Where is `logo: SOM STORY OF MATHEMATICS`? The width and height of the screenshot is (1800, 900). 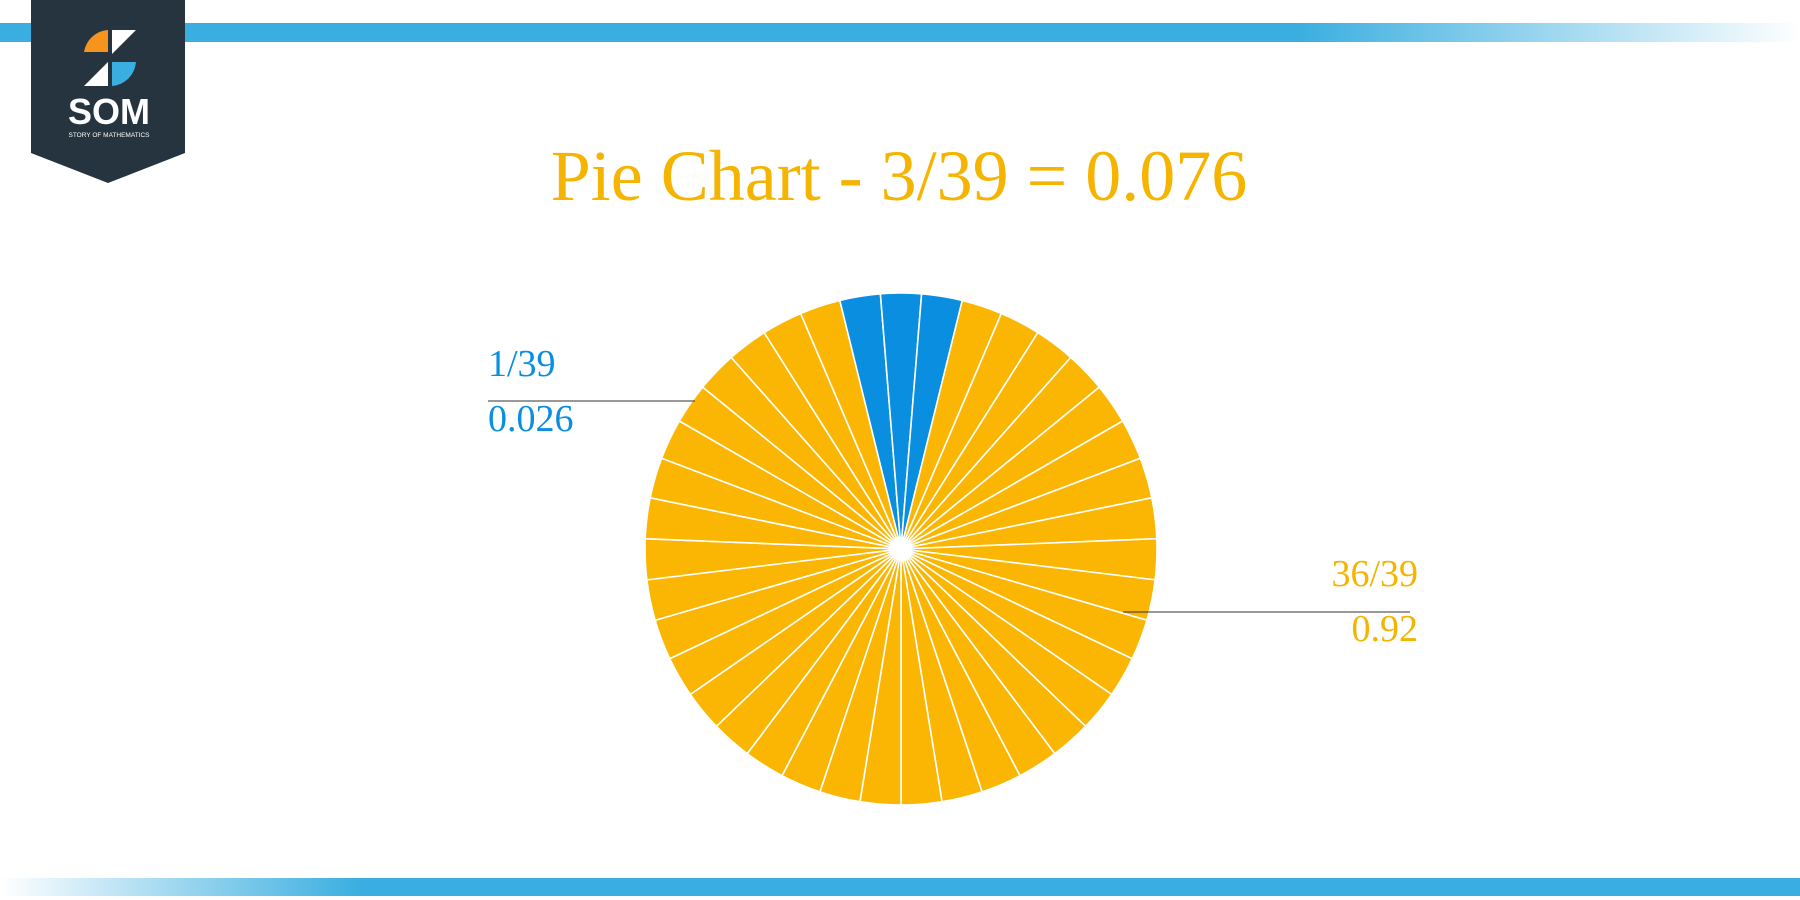
logo: SOM STORY OF MATHEMATICS is located at coordinates (108, 91).